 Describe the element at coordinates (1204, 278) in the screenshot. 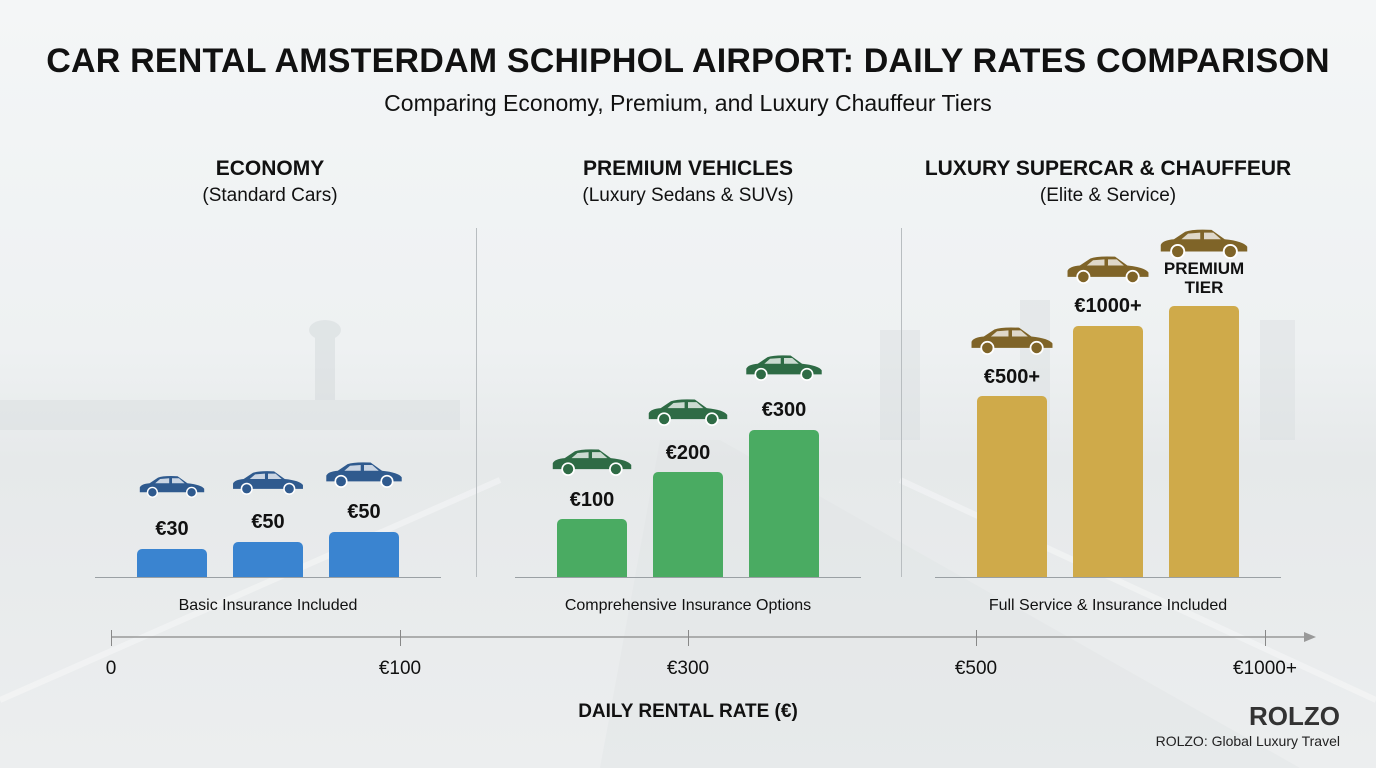

I see `bar-value-label: PREMIUM TIER` at that location.